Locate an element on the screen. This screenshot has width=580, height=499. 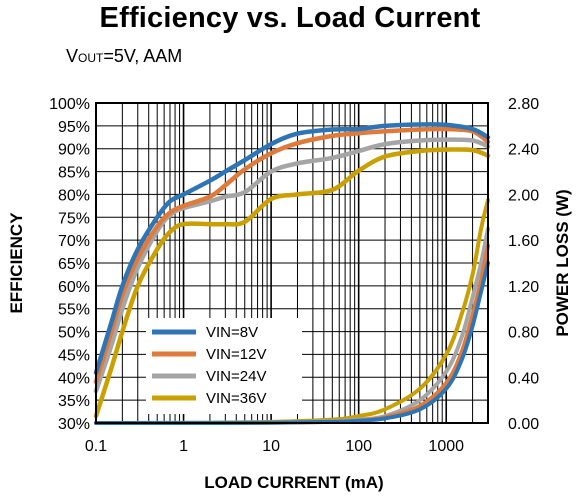
legend-label: VIN=8V is located at coordinates (232, 332).